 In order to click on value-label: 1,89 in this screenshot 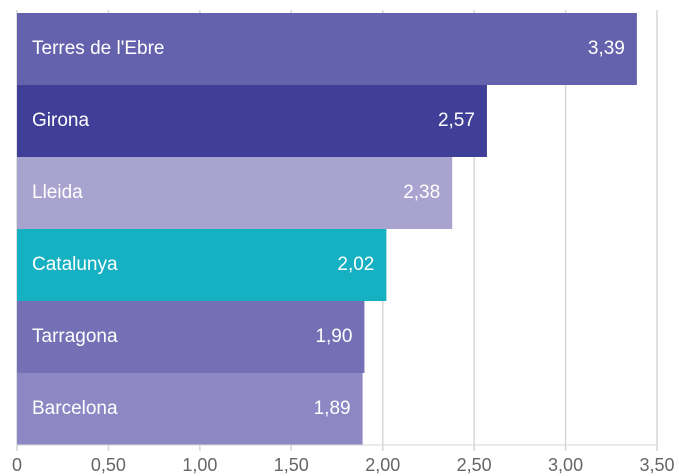, I will do `click(332, 408)`.